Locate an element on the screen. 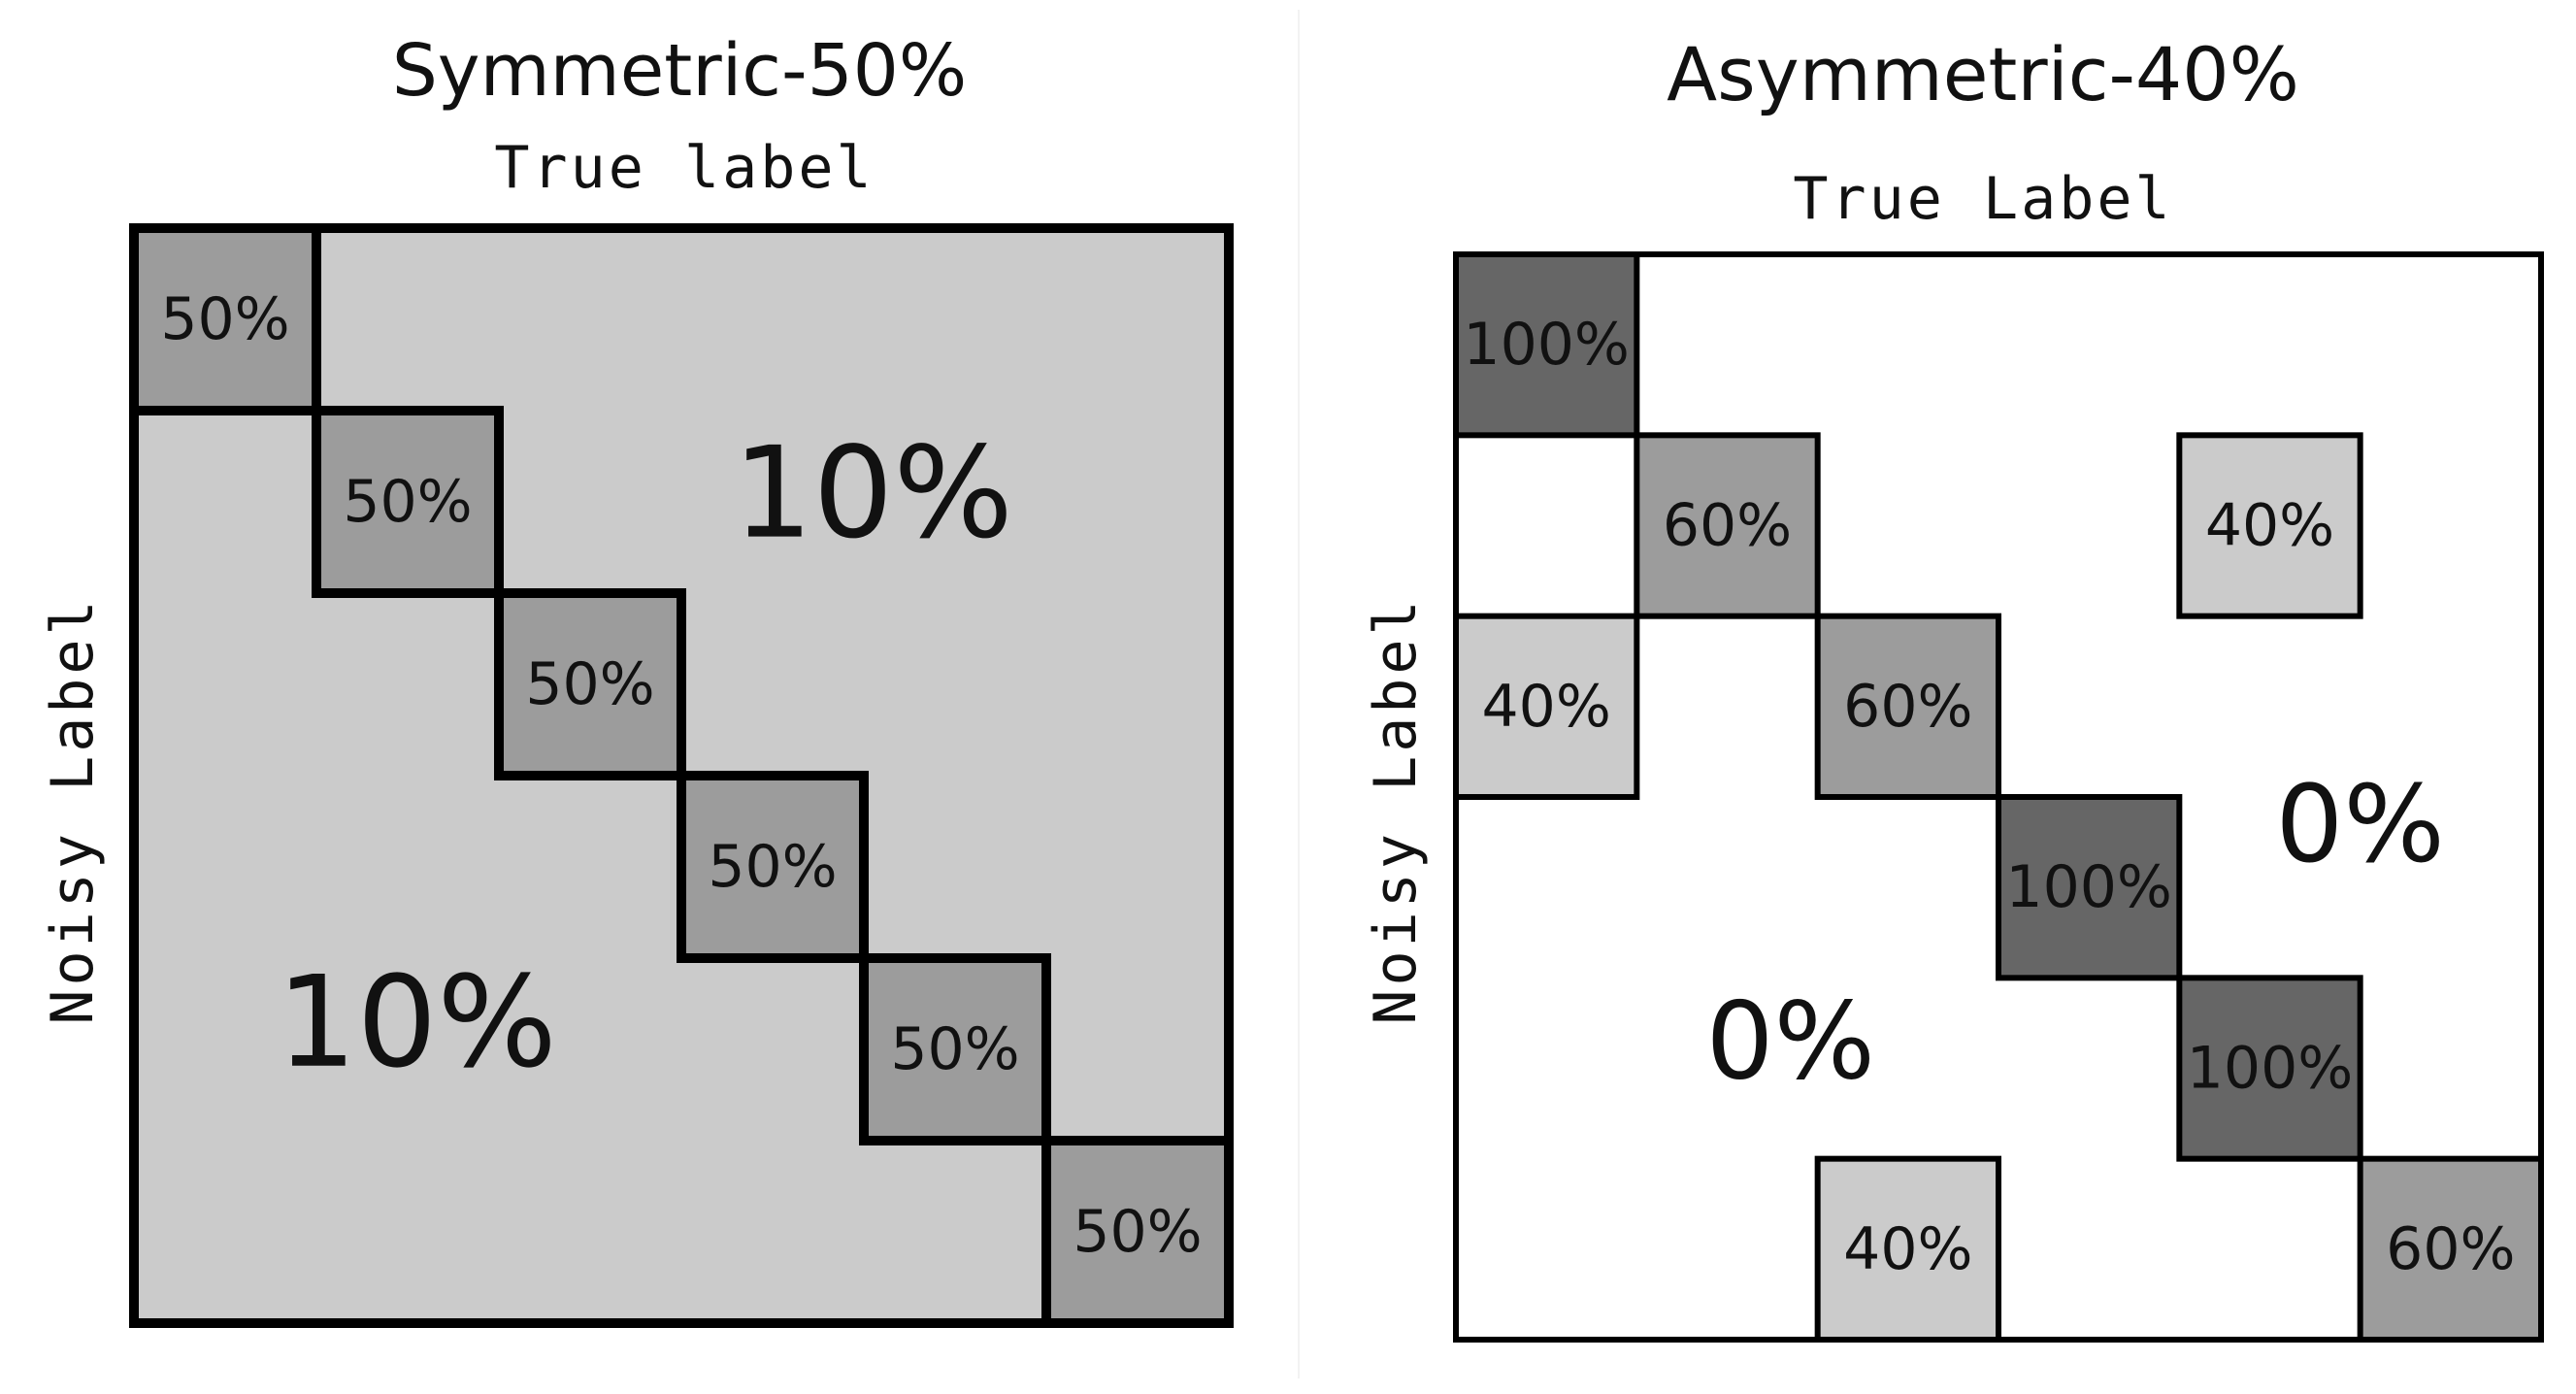 The width and height of the screenshot is (2576, 1394). symmetric-x-axis-label: True label is located at coordinates (684, 168).